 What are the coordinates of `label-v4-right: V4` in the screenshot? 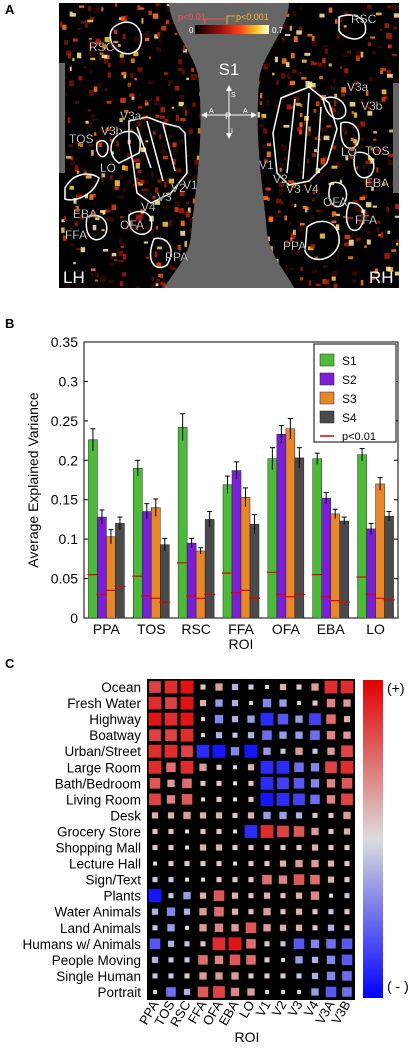 It's located at (311, 189).